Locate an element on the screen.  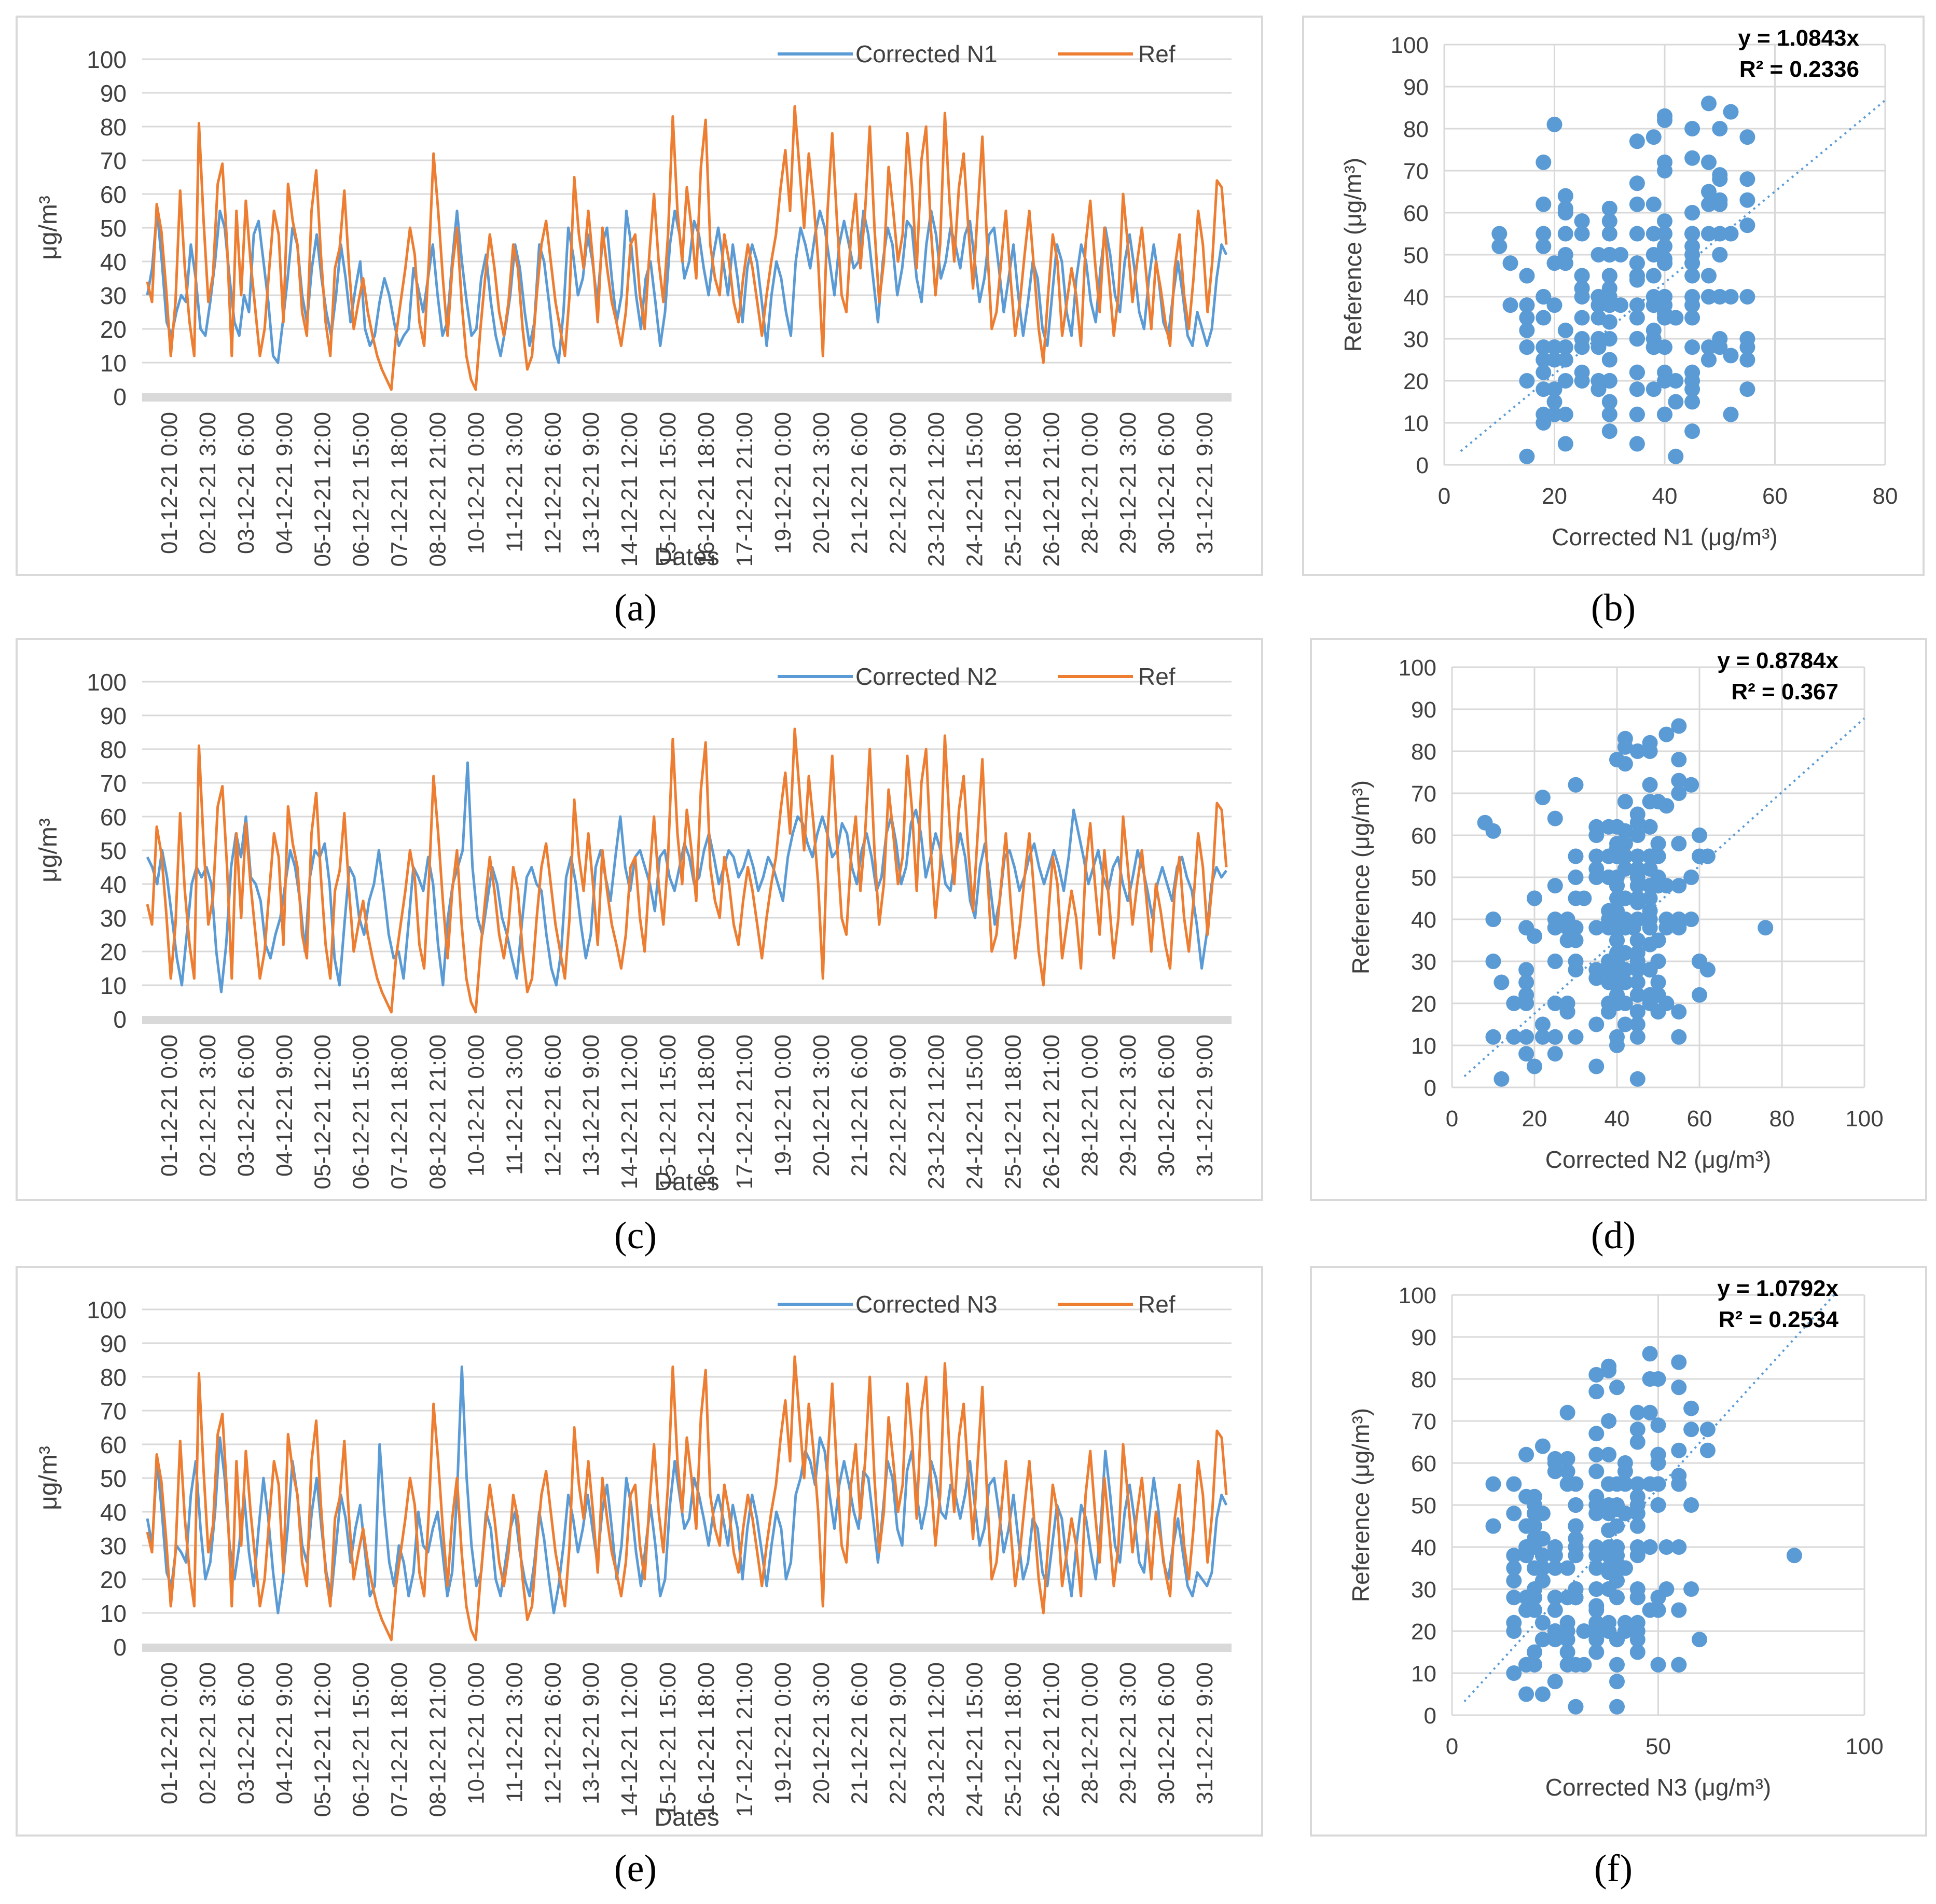
x-tick-label: 19-12-21 0:00 is located at coordinates (783, 1105).